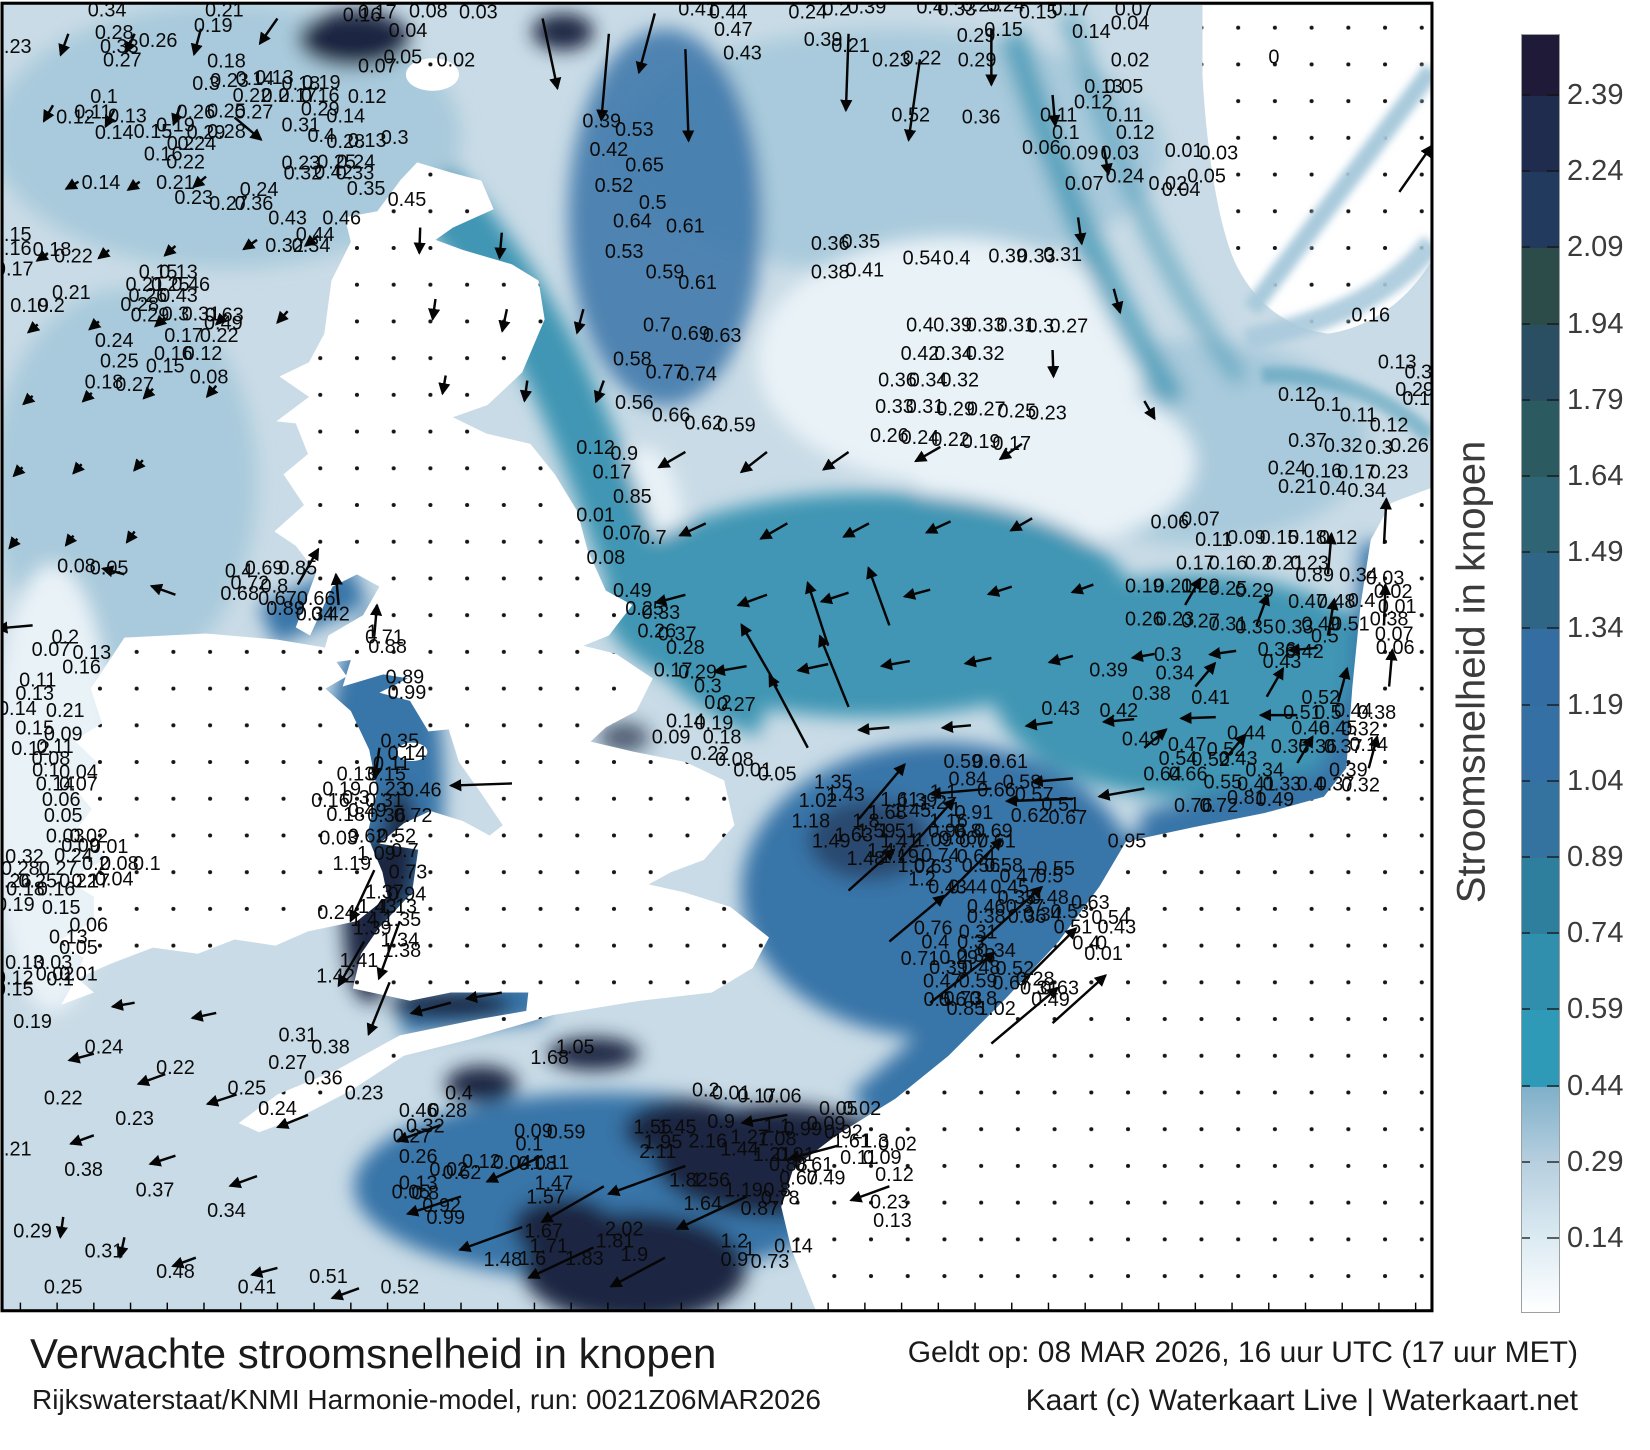 Image resolution: width=1650 pixels, height=1450 pixels. I want to click on speed-label: 0.17, so click(17, 270).